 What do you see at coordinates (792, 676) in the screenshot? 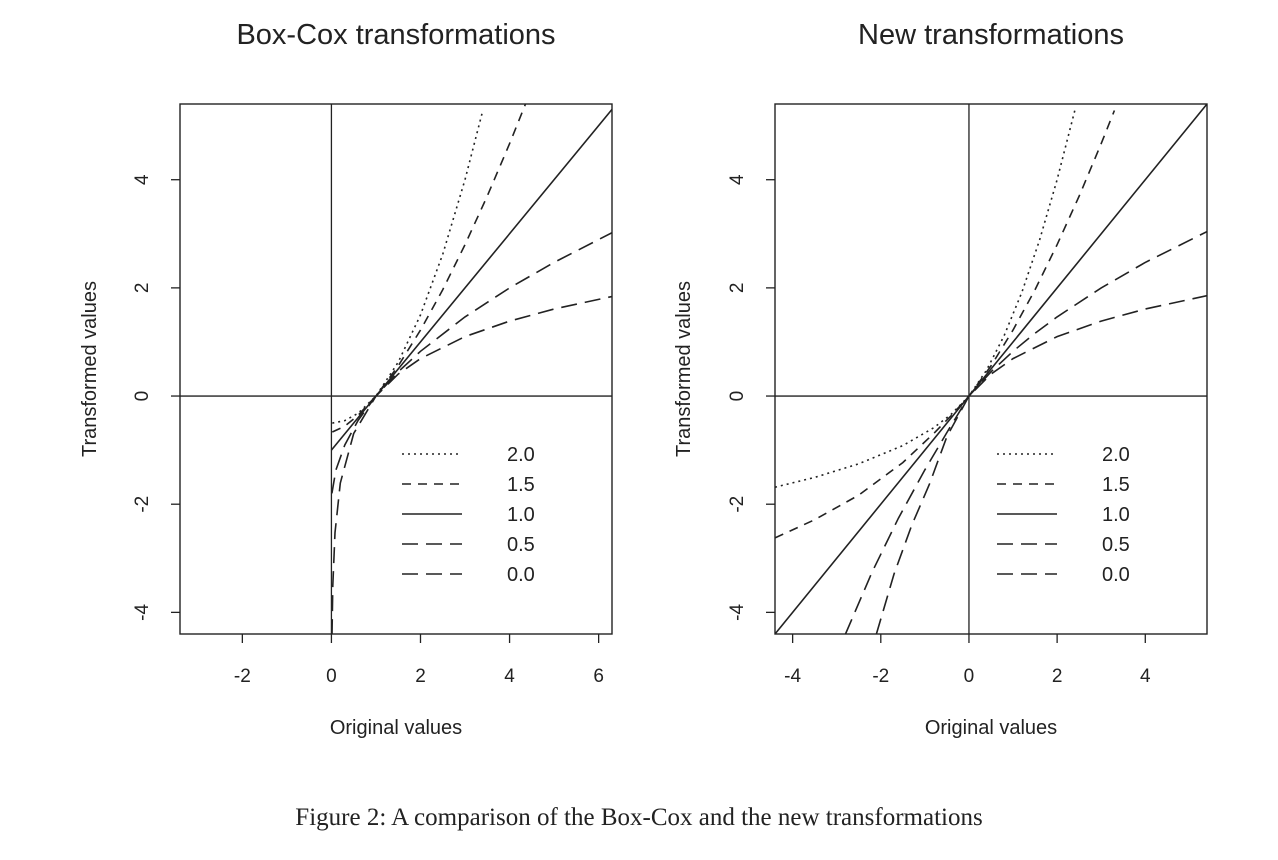
I see `x-tick-label: -4` at bounding box center [792, 676].